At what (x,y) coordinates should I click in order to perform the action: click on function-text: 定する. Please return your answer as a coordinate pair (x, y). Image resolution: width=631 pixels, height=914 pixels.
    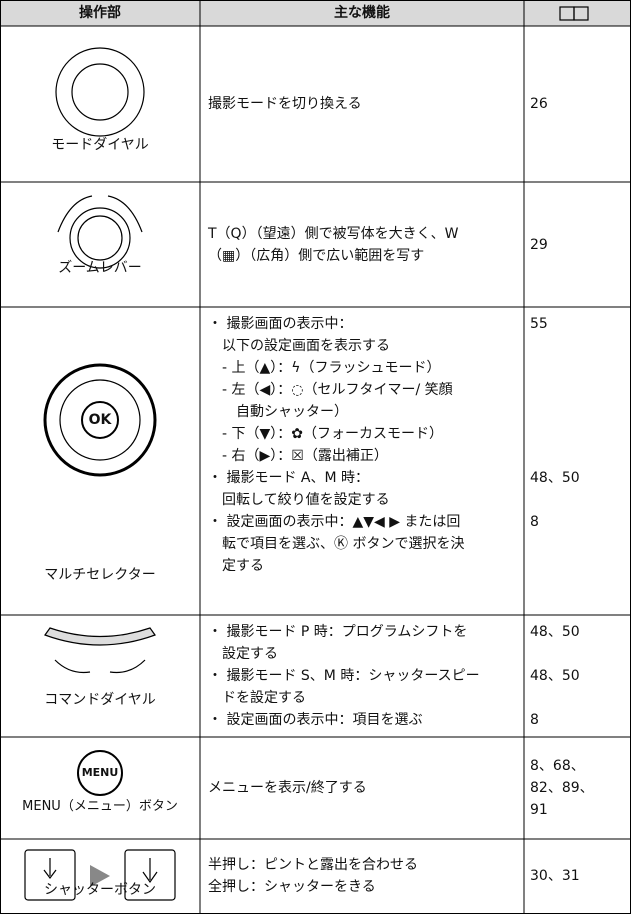
    Looking at the image, I should click on (236, 566).